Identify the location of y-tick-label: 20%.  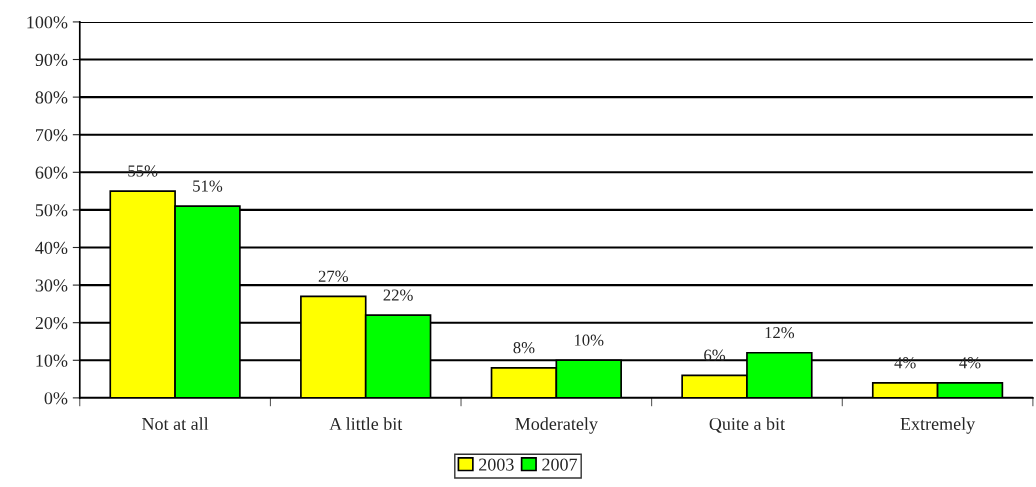
(51, 323).